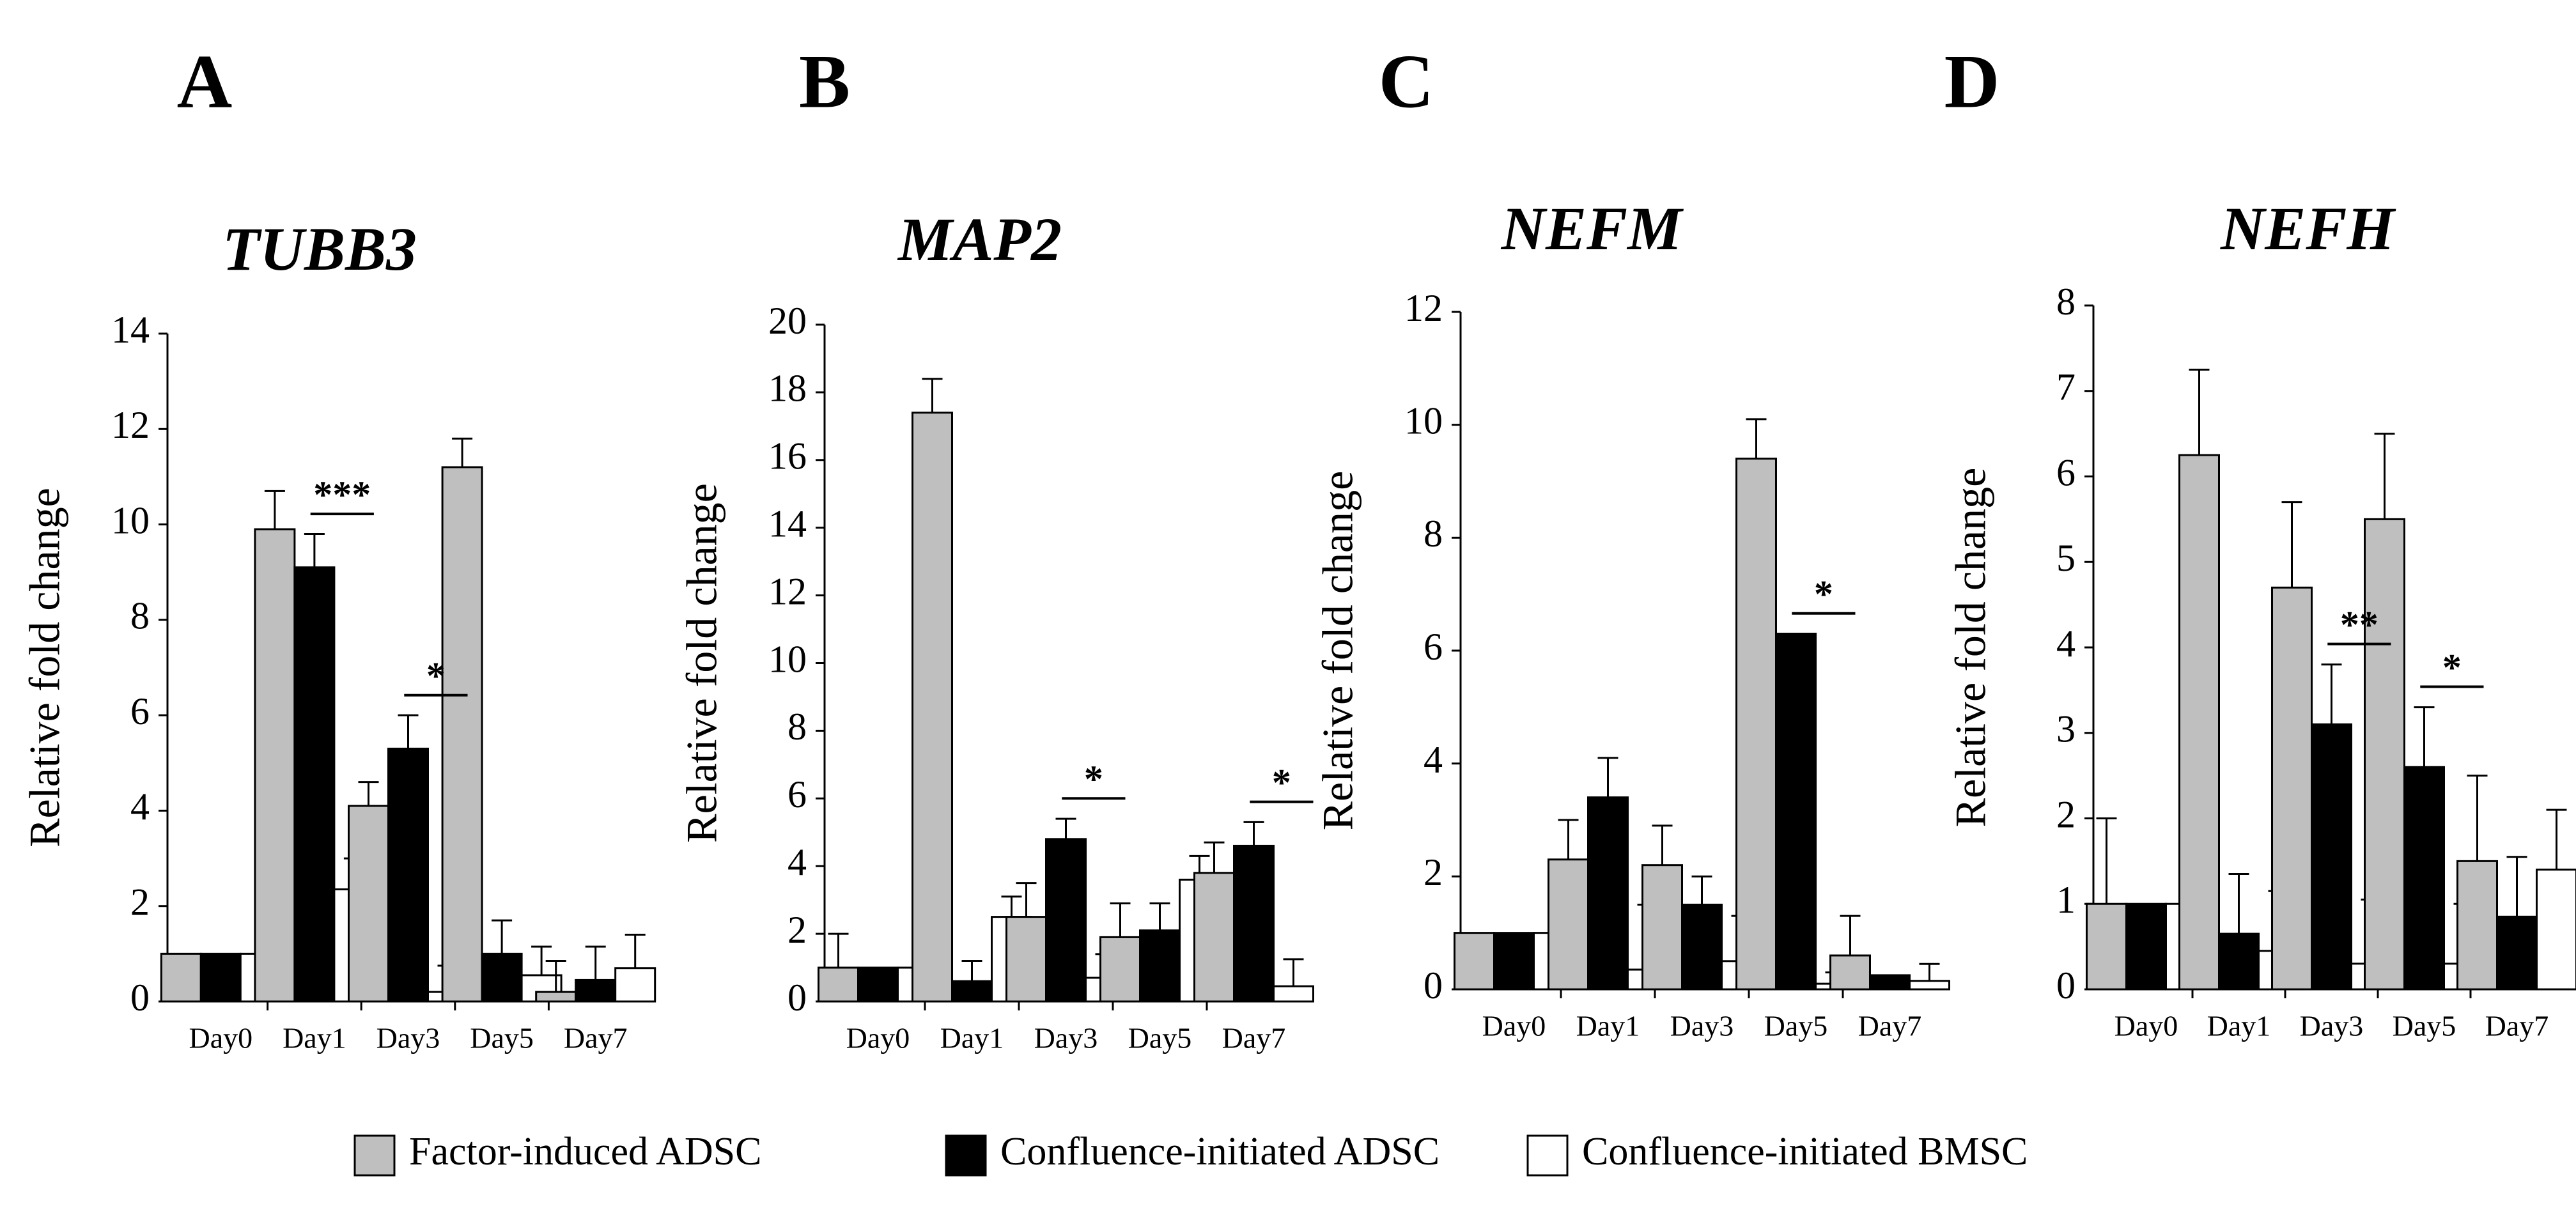 The width and height of the screenshot is (2576, 1229). Describe the element at coordinates (2424, 878) in the screenshot. I see `bar-d-day5-series2` at that location.